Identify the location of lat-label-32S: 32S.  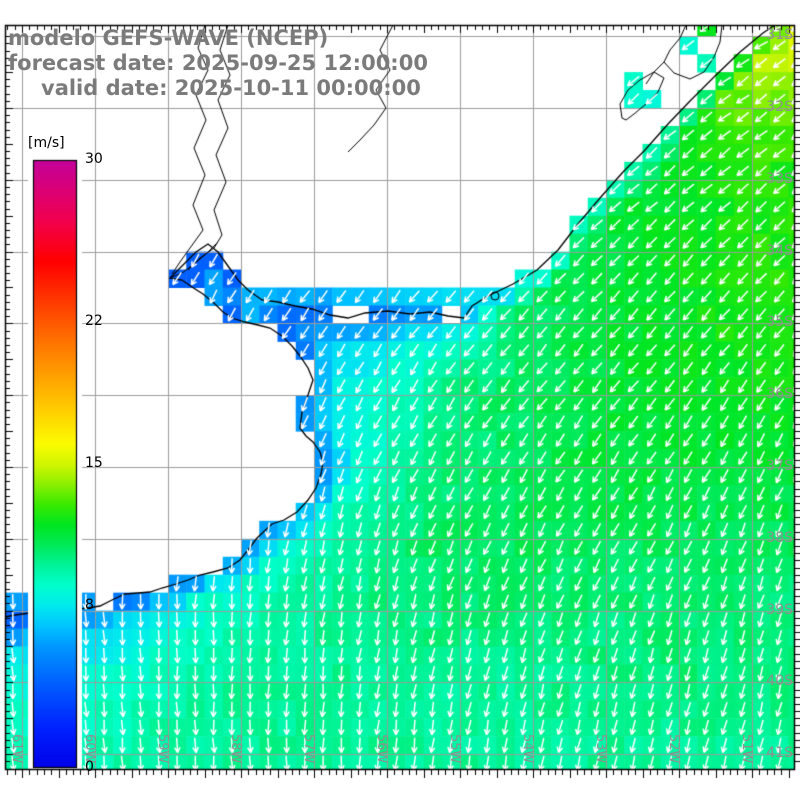
(779, 107).